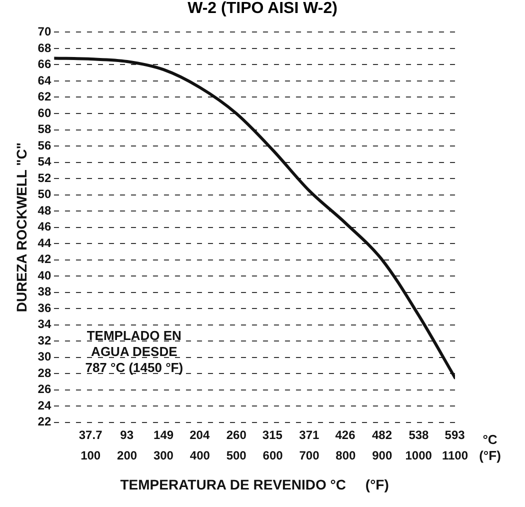 The height and width of the screenshot is (507, 525). I want to click on x-tick-label: 100, so click(90, 455).